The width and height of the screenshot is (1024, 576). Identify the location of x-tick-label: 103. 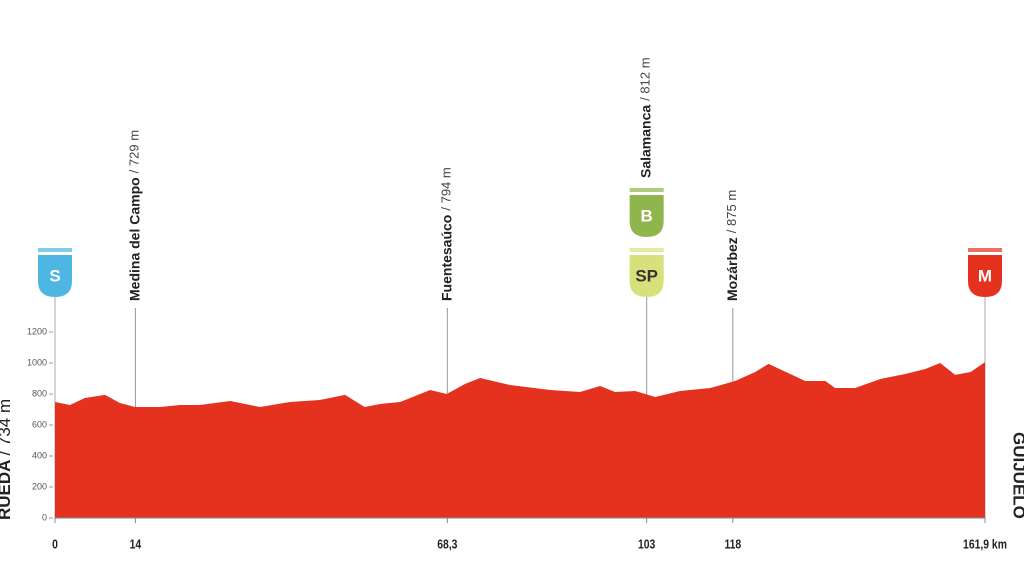
(647, 544).